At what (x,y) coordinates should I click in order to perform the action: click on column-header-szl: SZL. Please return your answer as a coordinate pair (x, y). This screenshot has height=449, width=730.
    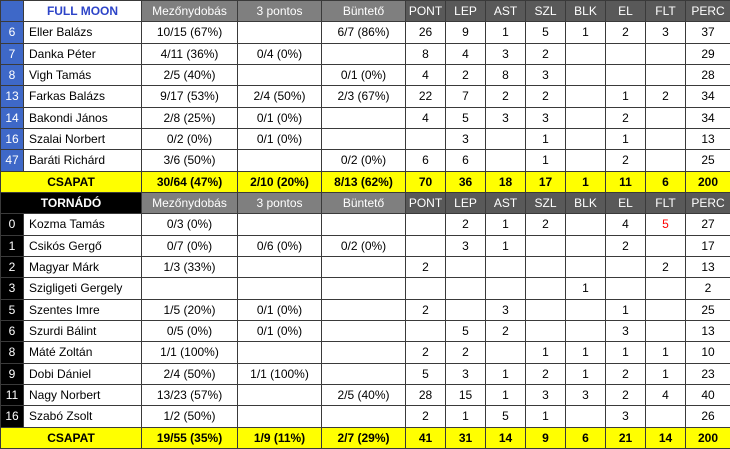
    Looking at the image, I should click on (545, 11).